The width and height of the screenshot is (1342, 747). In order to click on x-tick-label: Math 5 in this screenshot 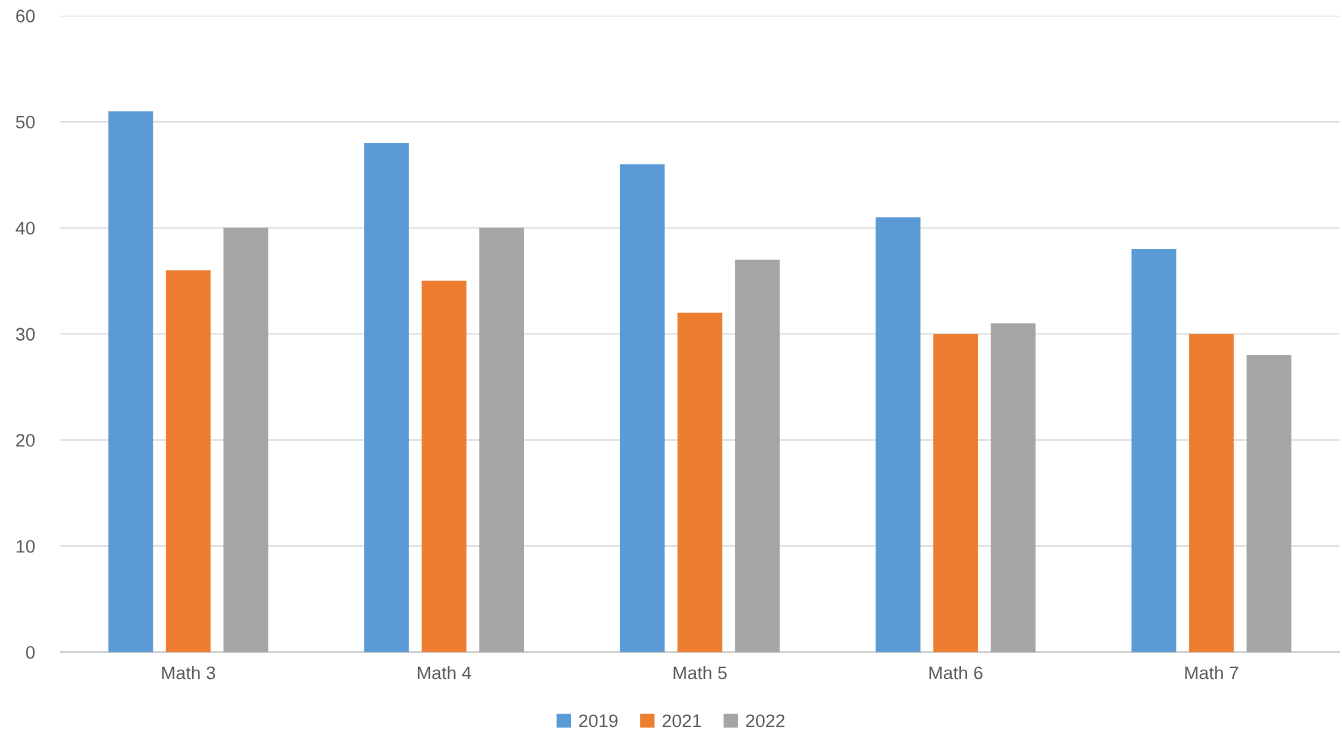, I will do `click(700, 673)`.